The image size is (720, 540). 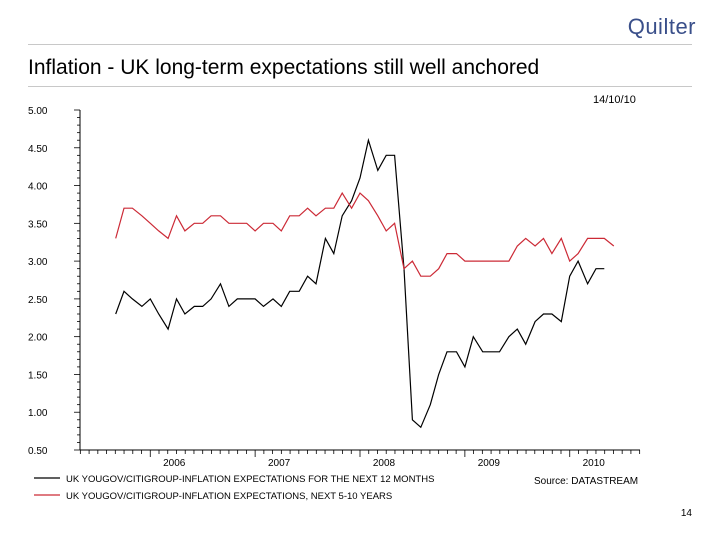 I want to click on y-tick-label: 1.00, so click(x=38, y=413).